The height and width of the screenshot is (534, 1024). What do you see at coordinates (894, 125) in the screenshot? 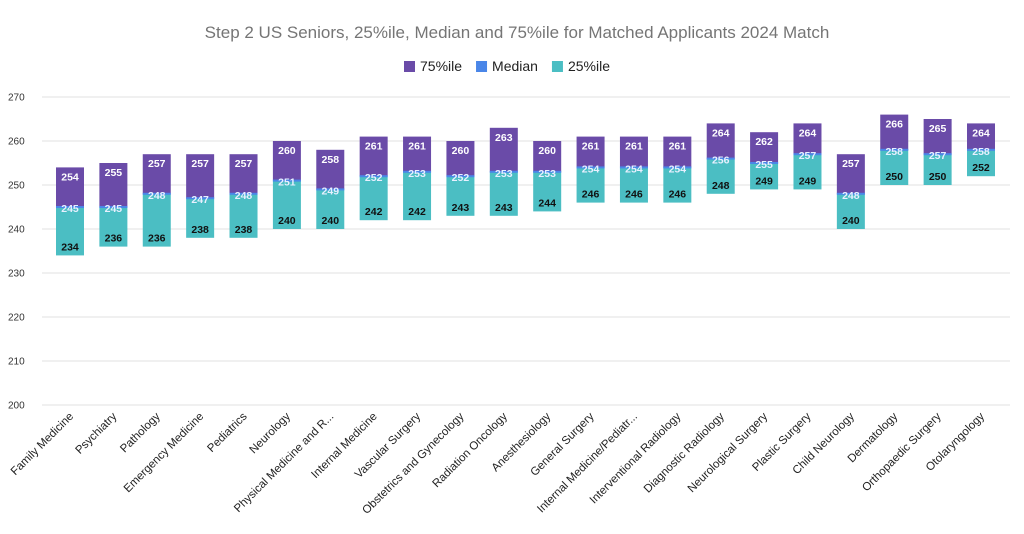
I see `data-label-75ile: 266` at bounding box center [894, 125].